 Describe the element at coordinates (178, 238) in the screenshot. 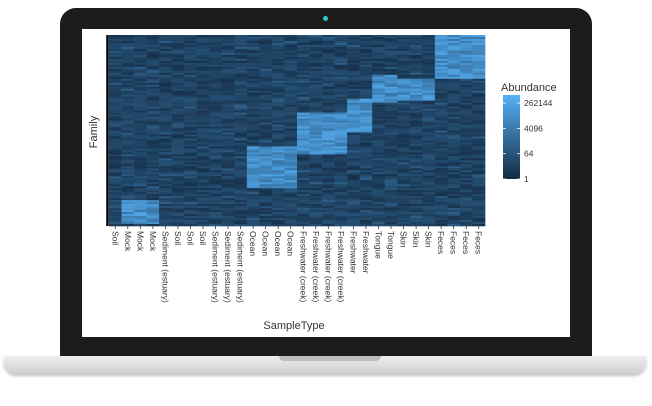

I see `x-tick-label: Soil` at that location.